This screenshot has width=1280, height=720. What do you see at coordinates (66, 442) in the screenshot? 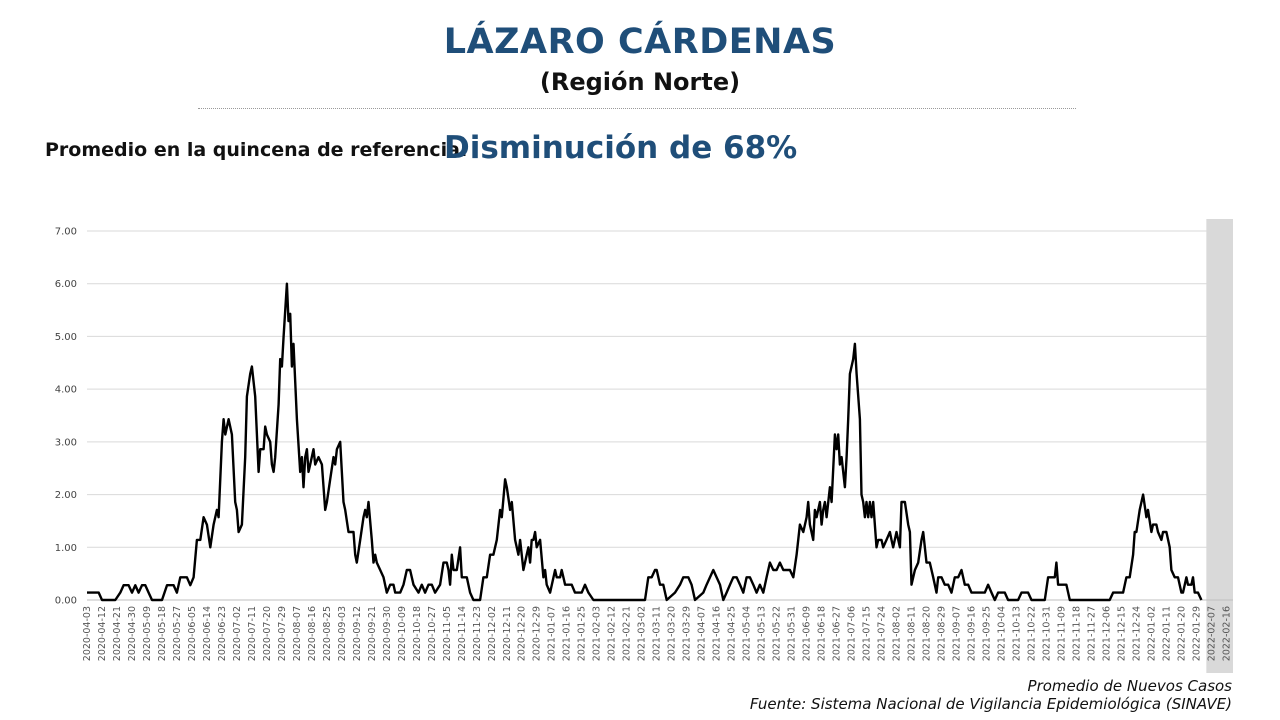
I see `y-tick-label: 3.00` at bounding box center [66, 442].